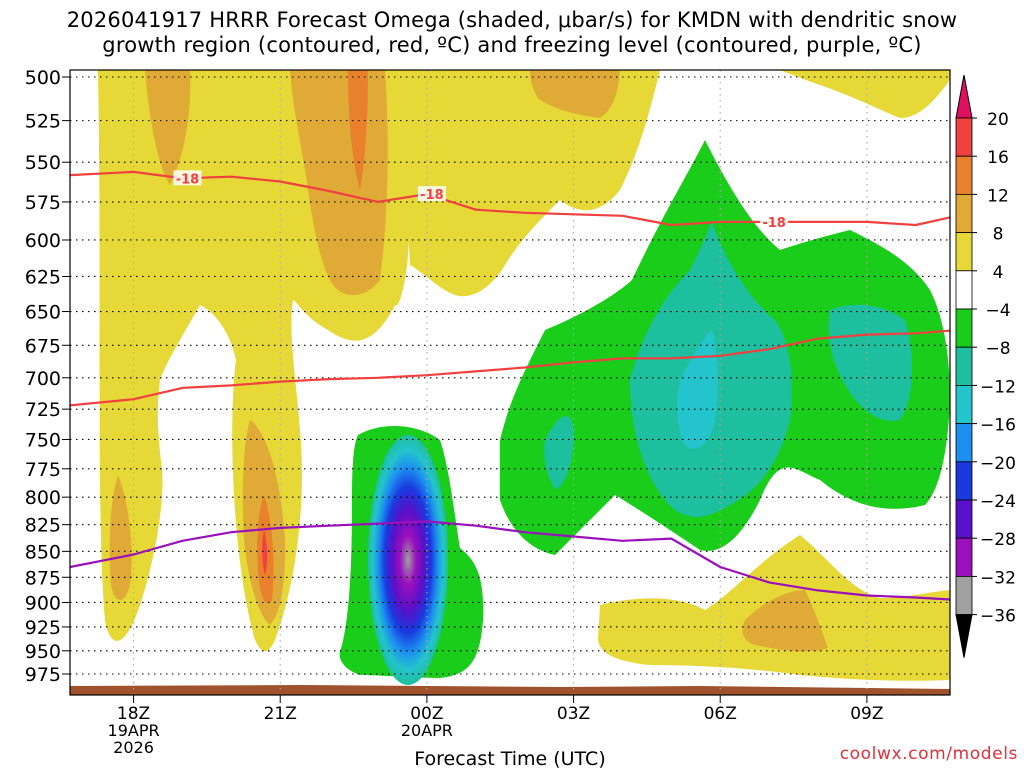 This screenshot has width=1024, height=768. What do you see at coordinates (997, 311) in the screenshot?
I see `colorbar-label: −4` at bounding box center [997, 311].